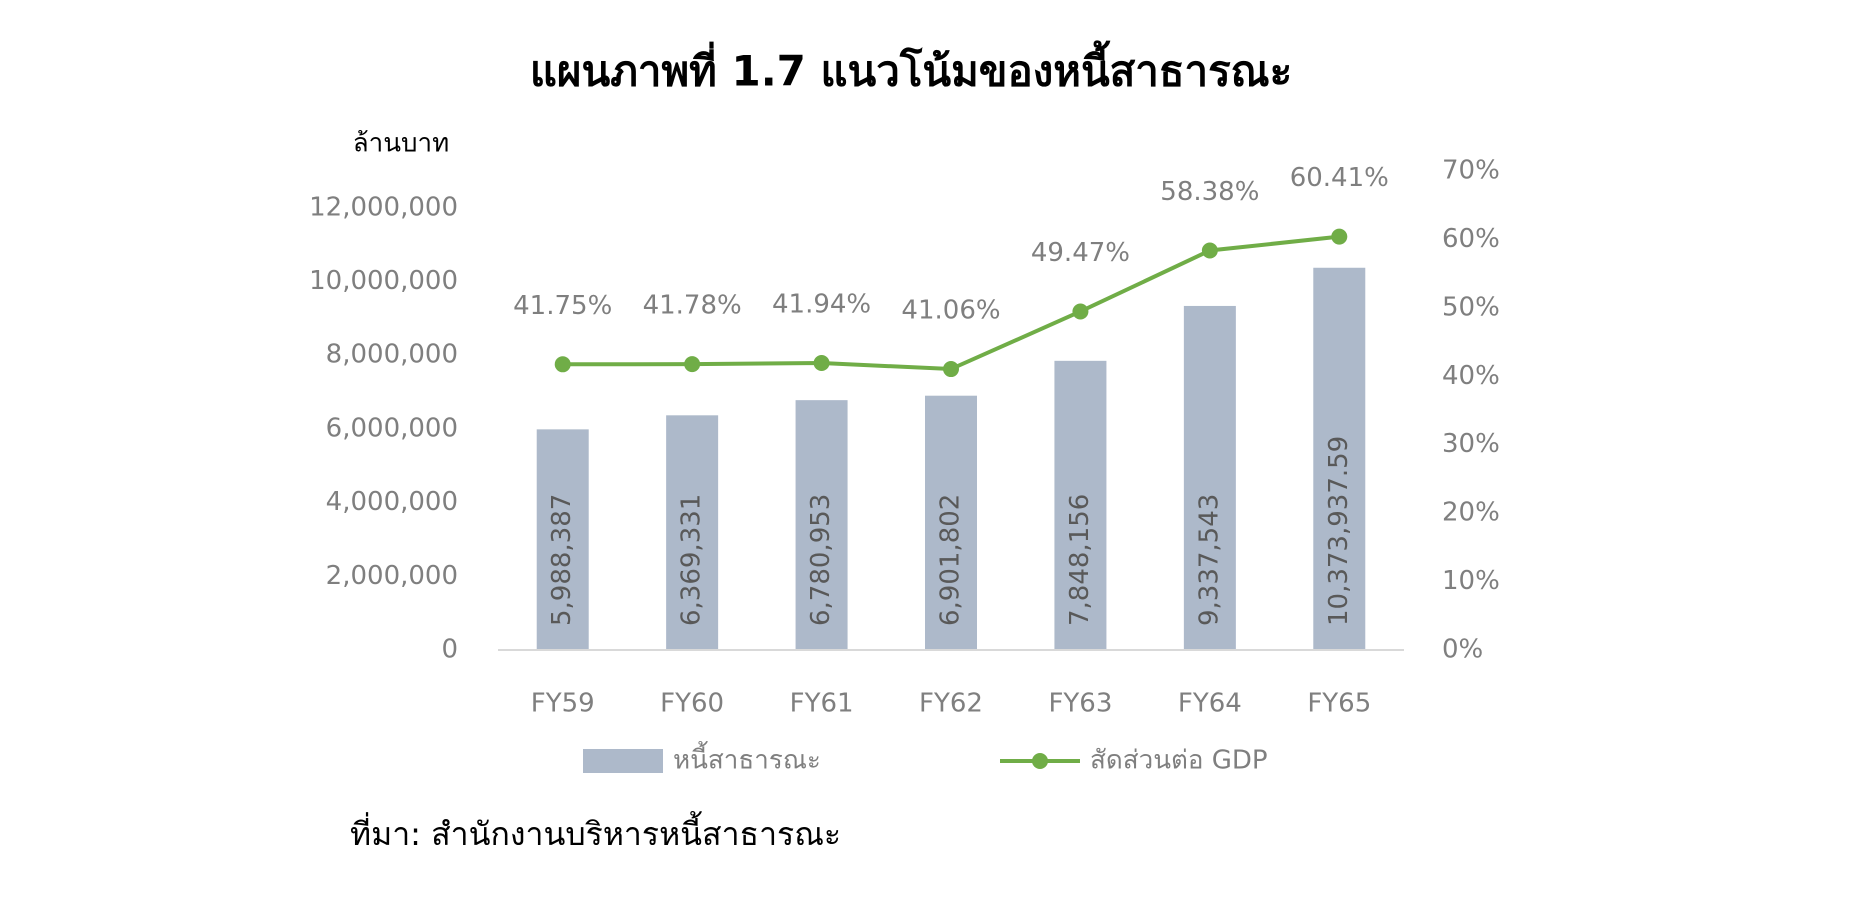  Describe the element at coordinates (692, 560) in the screenshot. I see `bar-value-label: 6,369,331` at that location.